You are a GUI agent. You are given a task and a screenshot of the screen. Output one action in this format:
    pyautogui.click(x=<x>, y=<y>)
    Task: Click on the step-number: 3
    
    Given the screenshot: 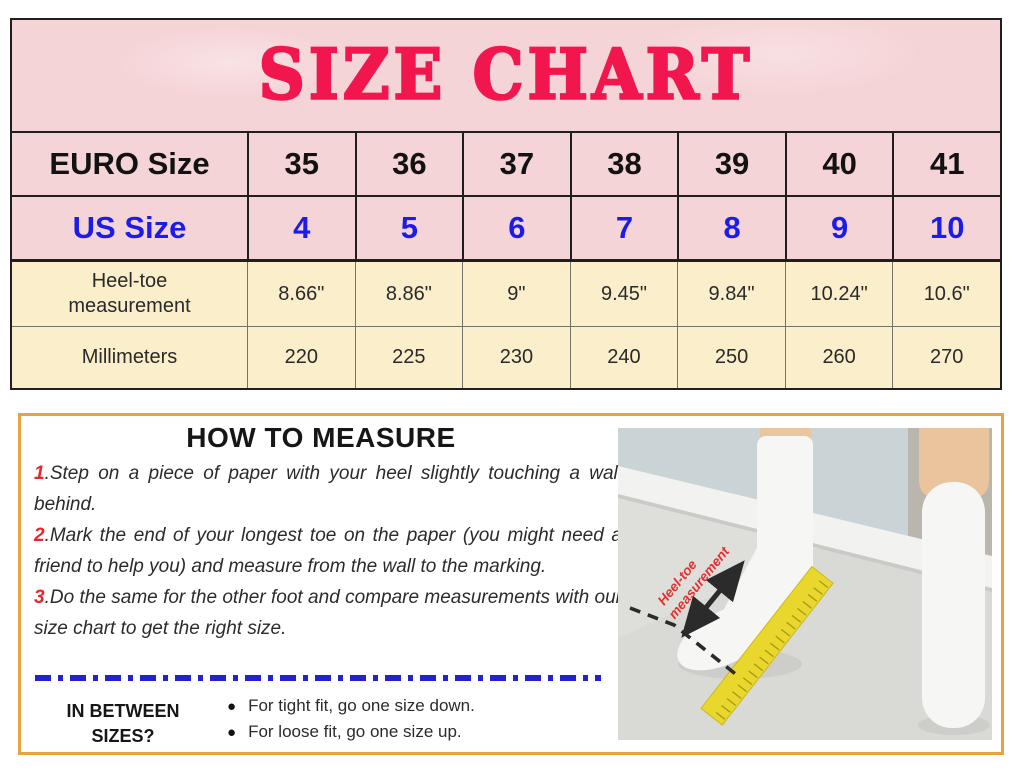 What is the action you would take?
    pyautogui.click(x=39, y=597)
    